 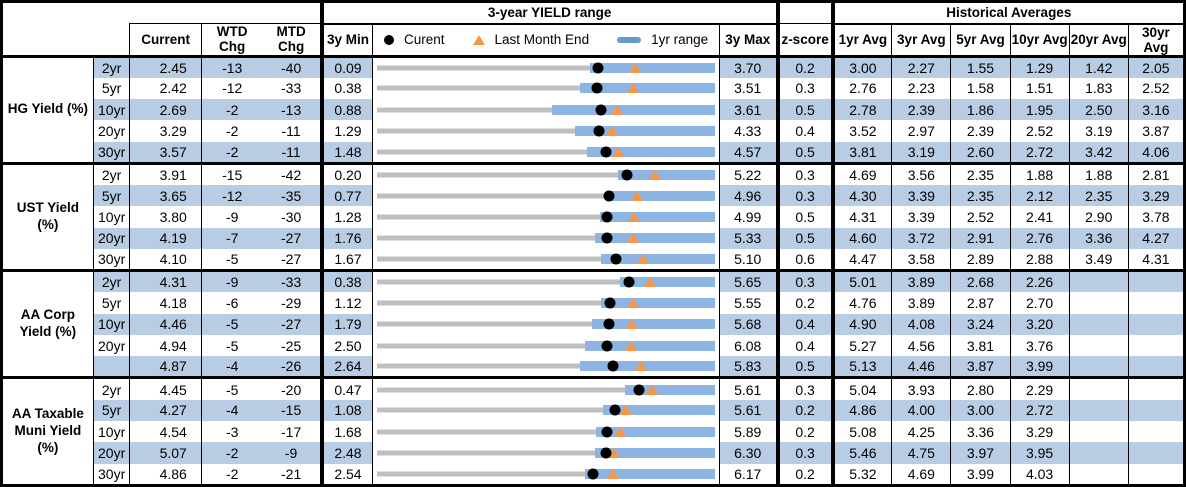 What do you see at coordinates (346, 152) in the screenshot?
I see `cell-3y-min: 1.48` at bounding box center [346, 152].